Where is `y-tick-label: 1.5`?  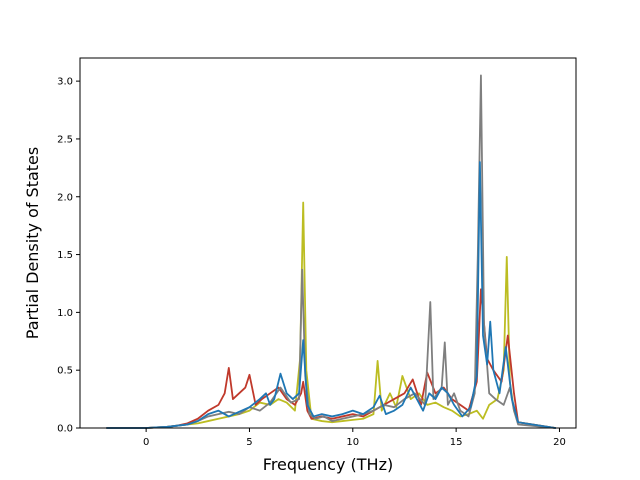 y-tick-label: 1.5 is located at coordinates (65, 255).